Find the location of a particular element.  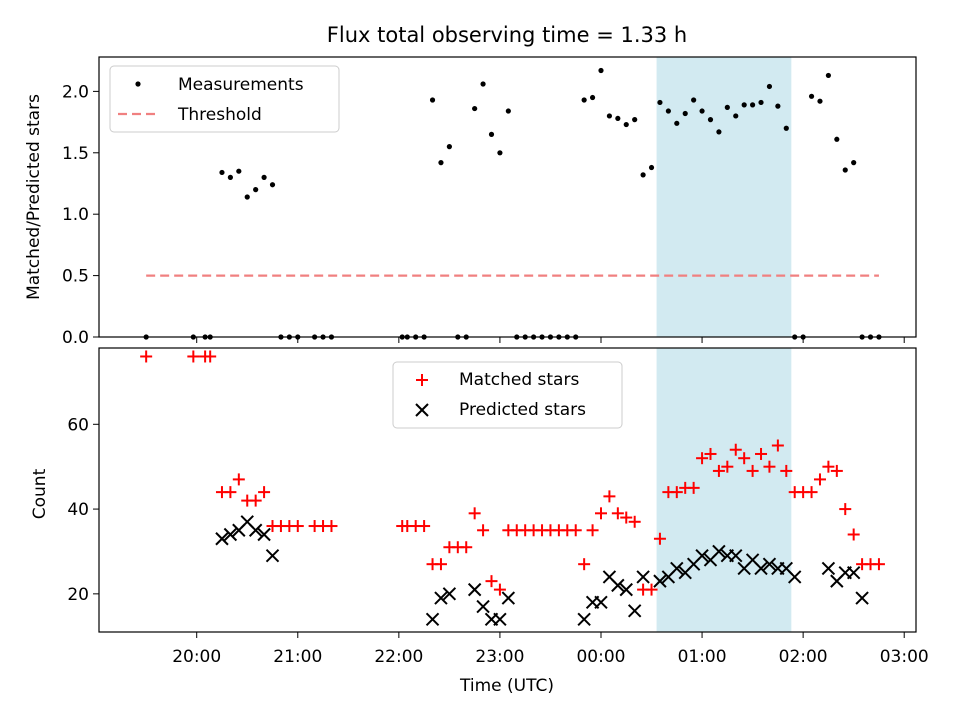

legend: Matched stars Predicted stars is located at coordinates (507, 395).